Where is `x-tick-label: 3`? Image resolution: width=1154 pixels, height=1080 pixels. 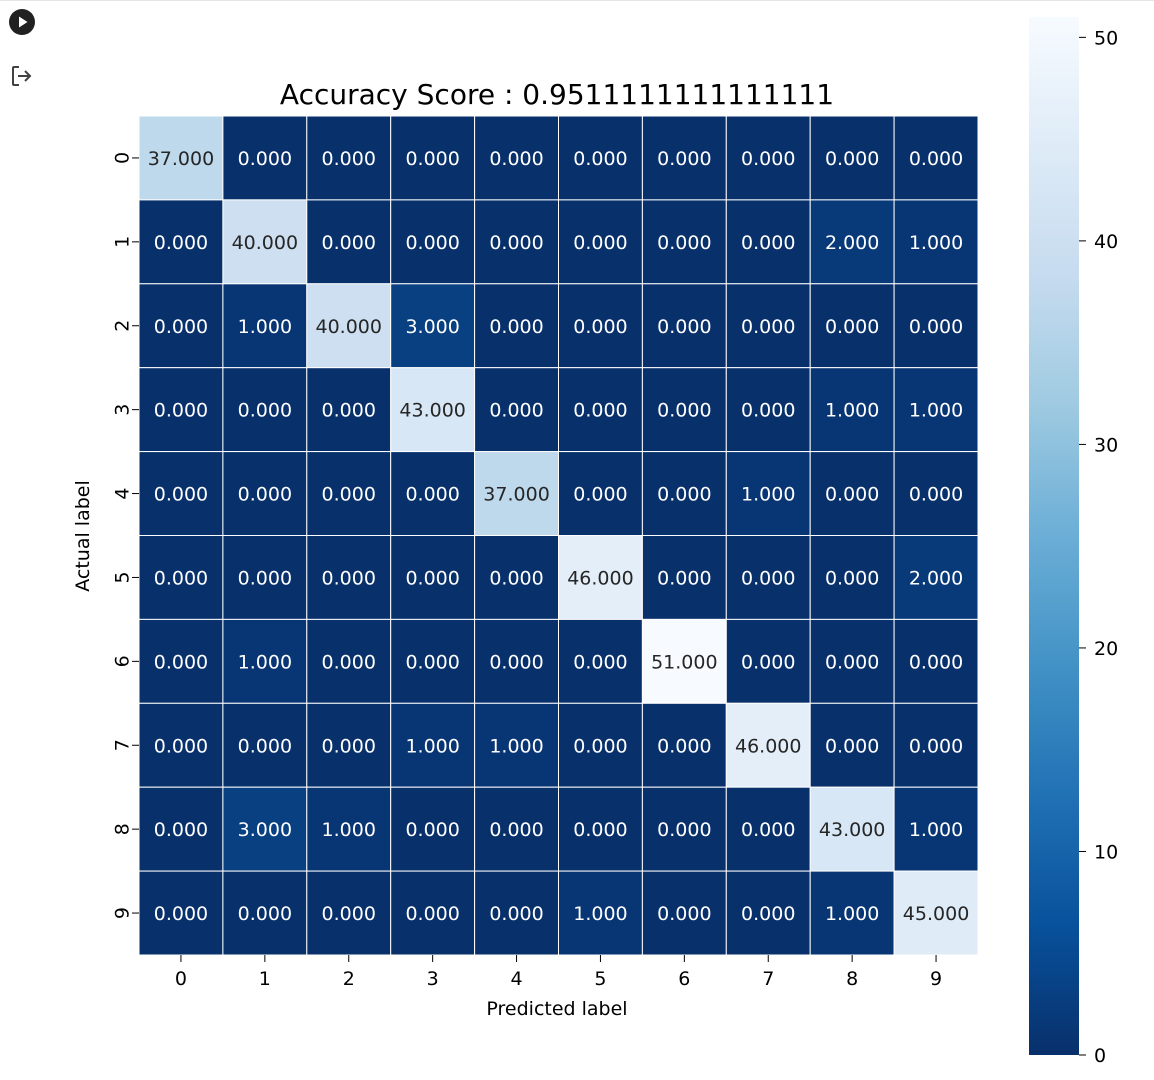
x-tick-label: 3 is located at coordinates (433, 979).